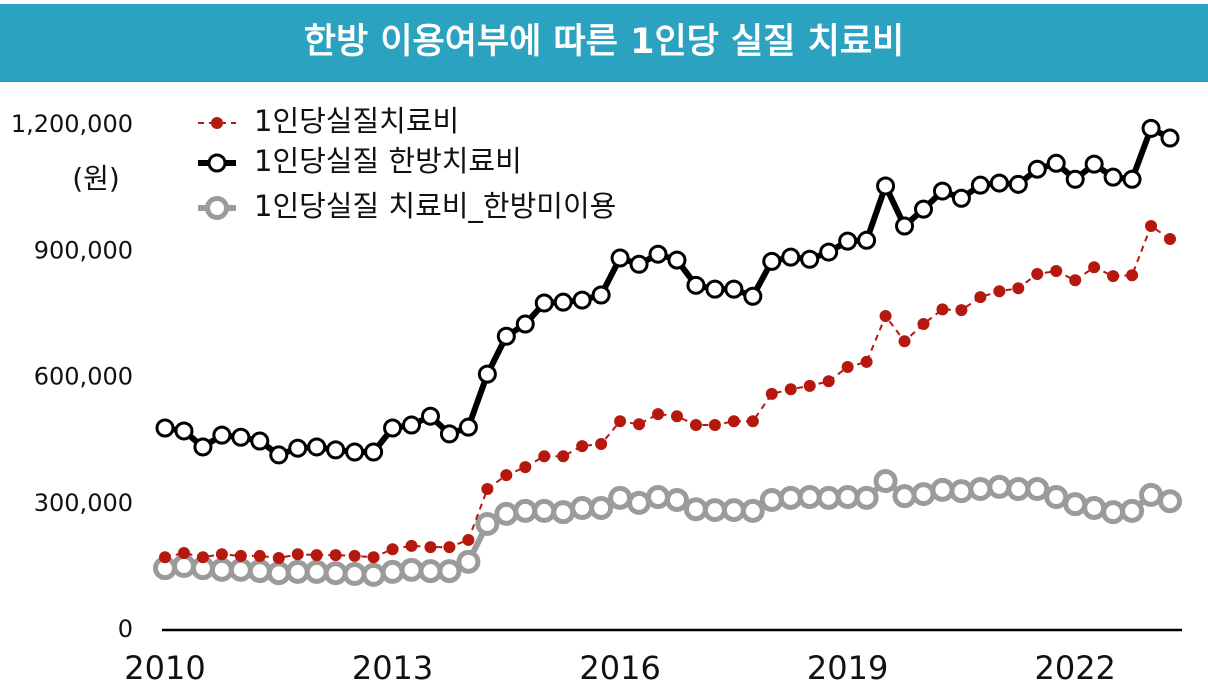  I want to click on y-tick-label: 600,000, so click(83, 377).